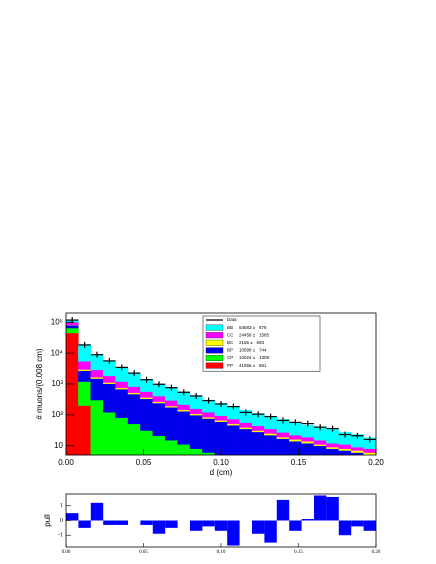  I want to click on y-axis-title: pull, so click(47, 520).